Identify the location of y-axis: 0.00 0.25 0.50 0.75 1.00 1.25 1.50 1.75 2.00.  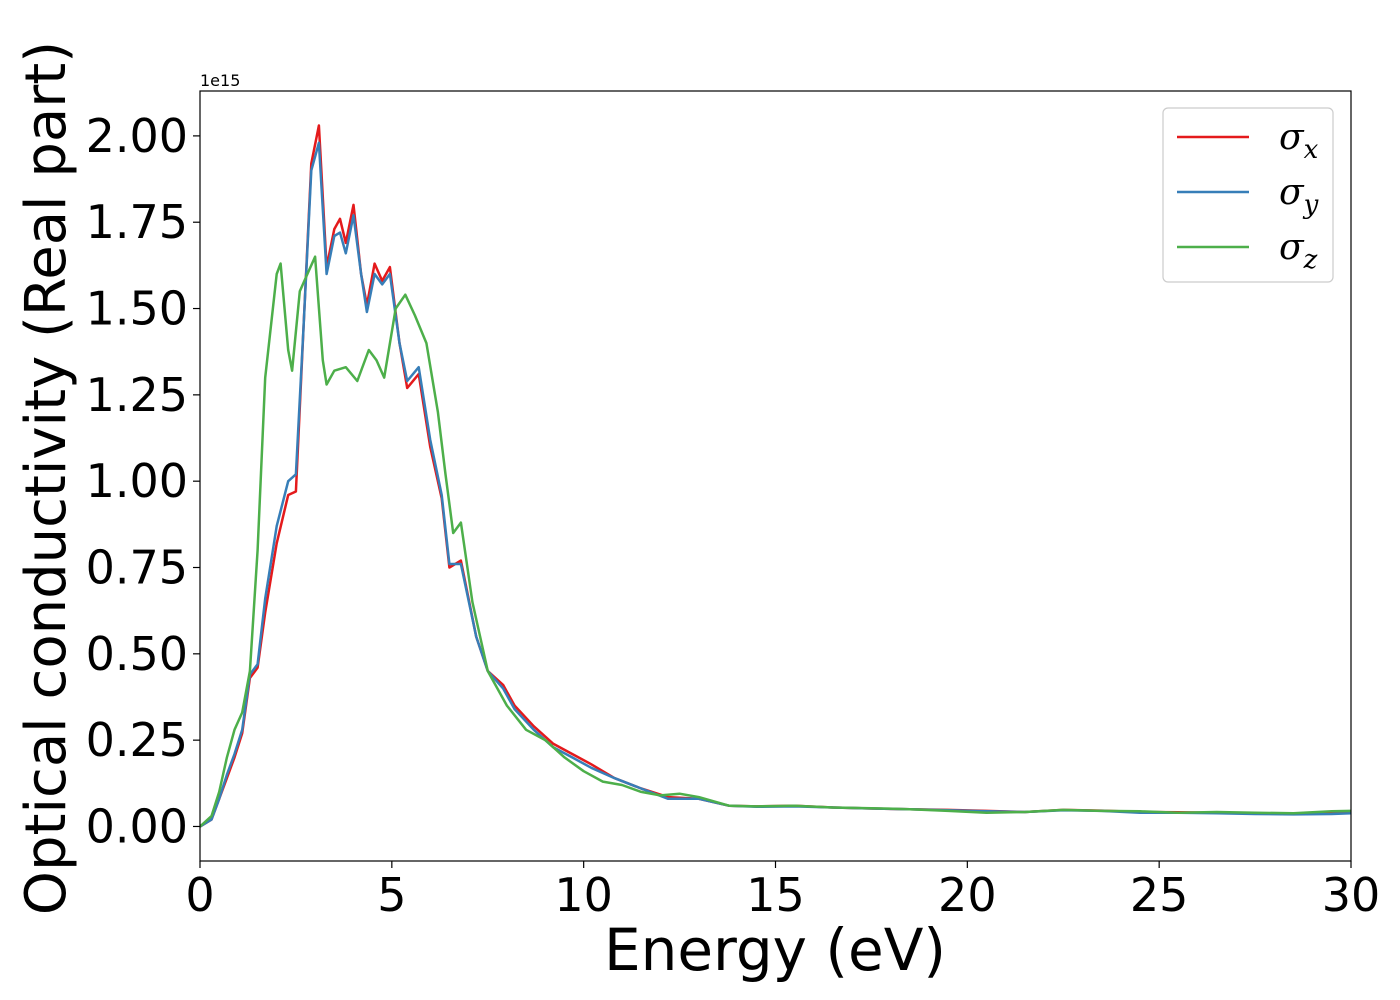
(143, 481).